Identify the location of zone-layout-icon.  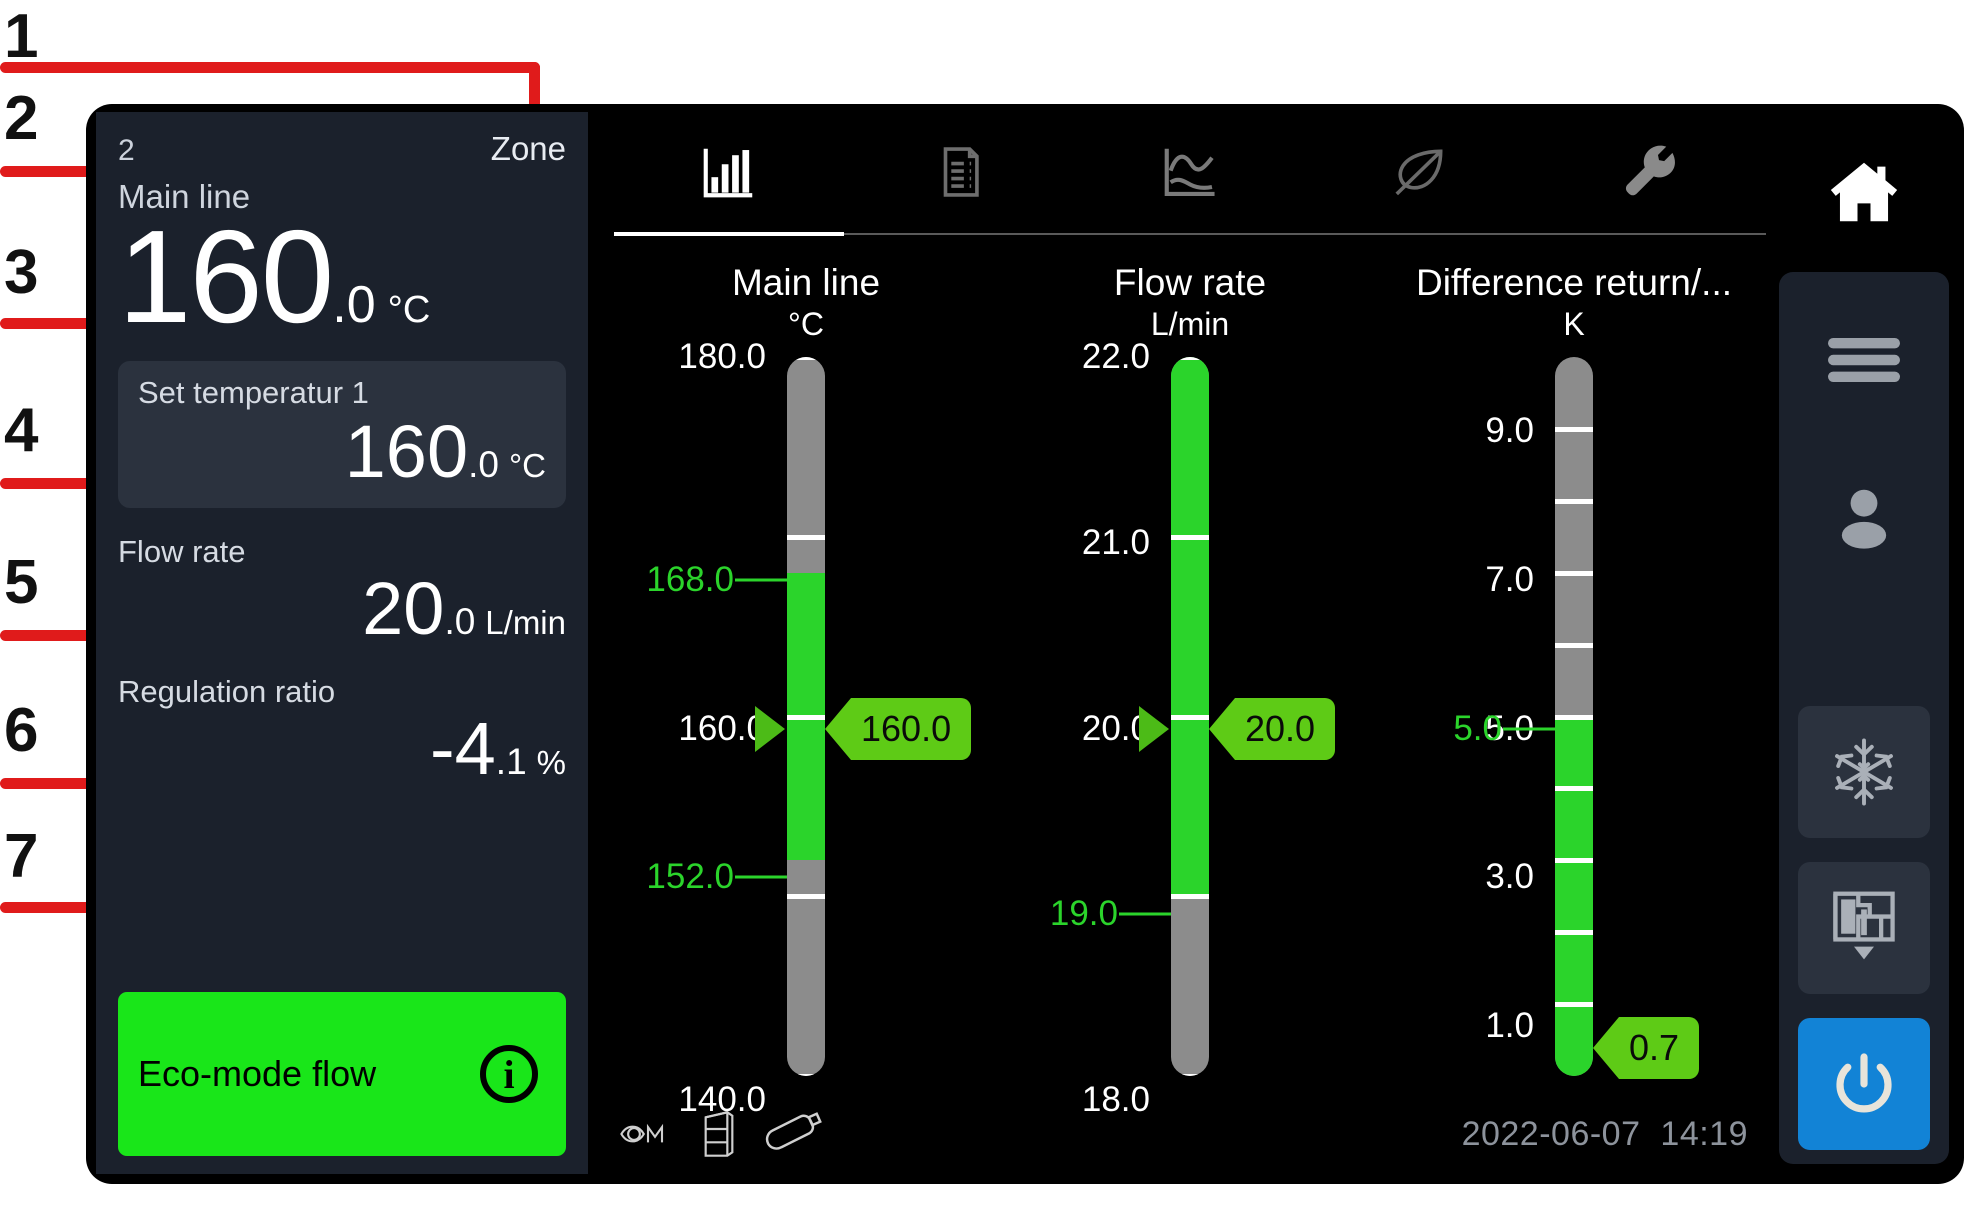
(1864, 925).